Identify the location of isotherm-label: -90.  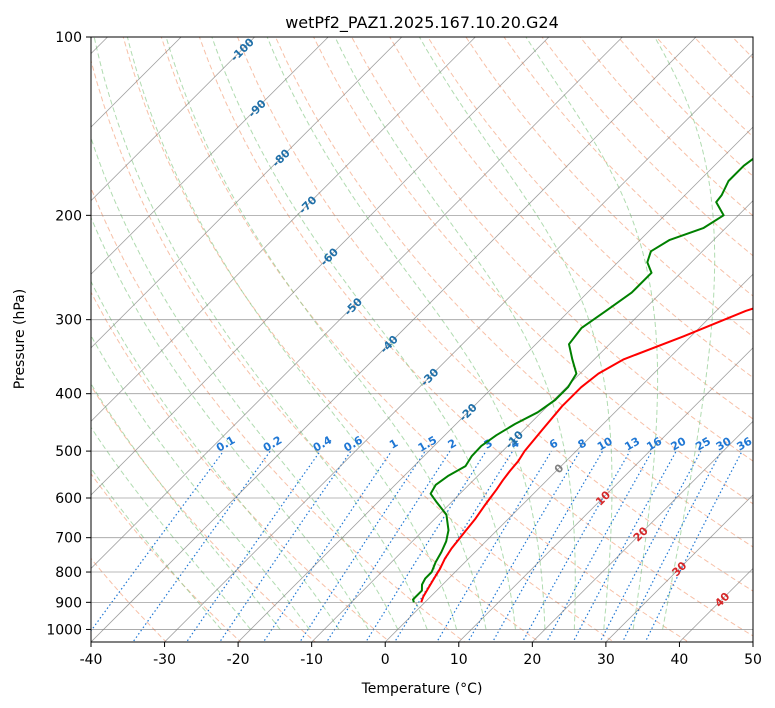
(257, 108).